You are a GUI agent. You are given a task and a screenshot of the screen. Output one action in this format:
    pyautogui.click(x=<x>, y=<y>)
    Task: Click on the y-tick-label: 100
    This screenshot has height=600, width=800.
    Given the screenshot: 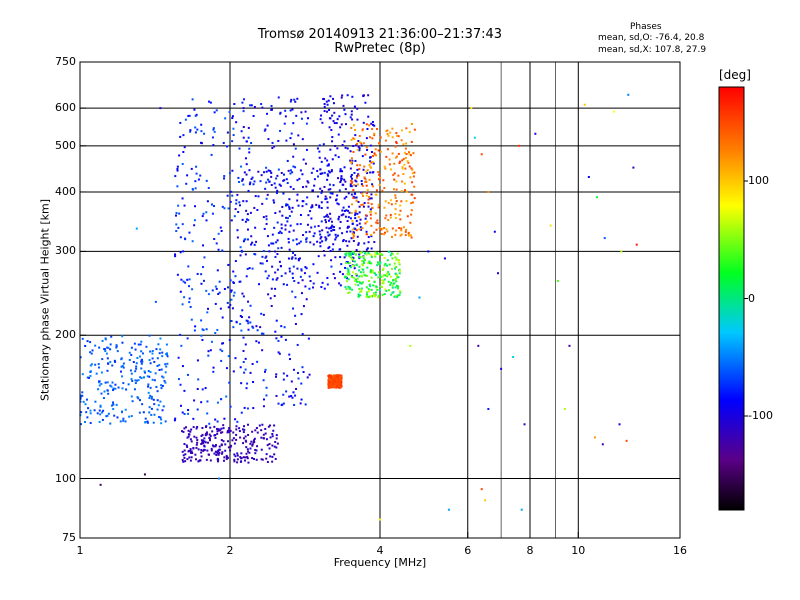 What is the action you would take?
    pyautogui.click(x=65, y=478)
    